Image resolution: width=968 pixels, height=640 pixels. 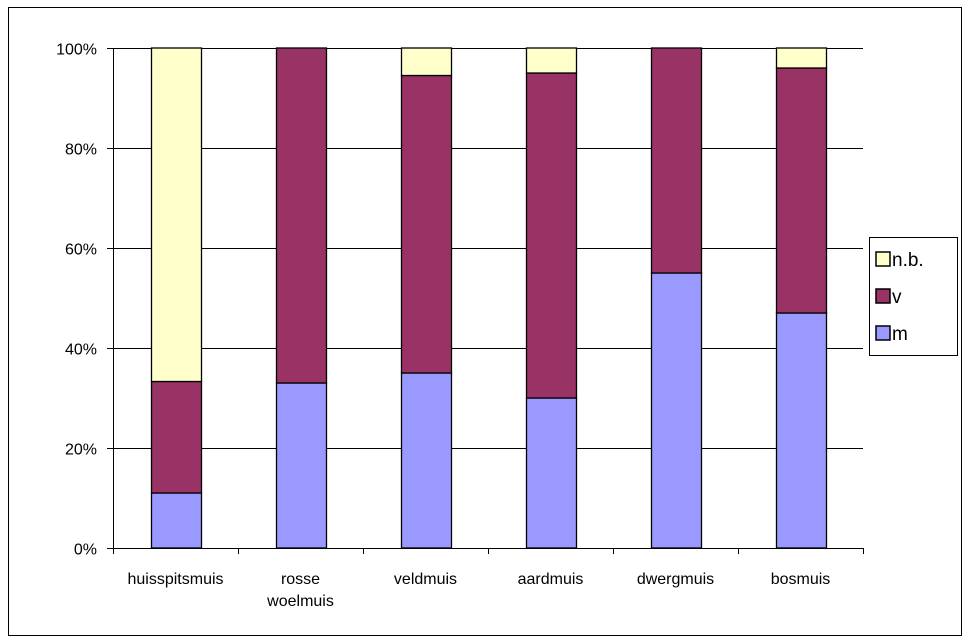 I want to click on y-tick-label: 80%, so click(x=81, y=150).